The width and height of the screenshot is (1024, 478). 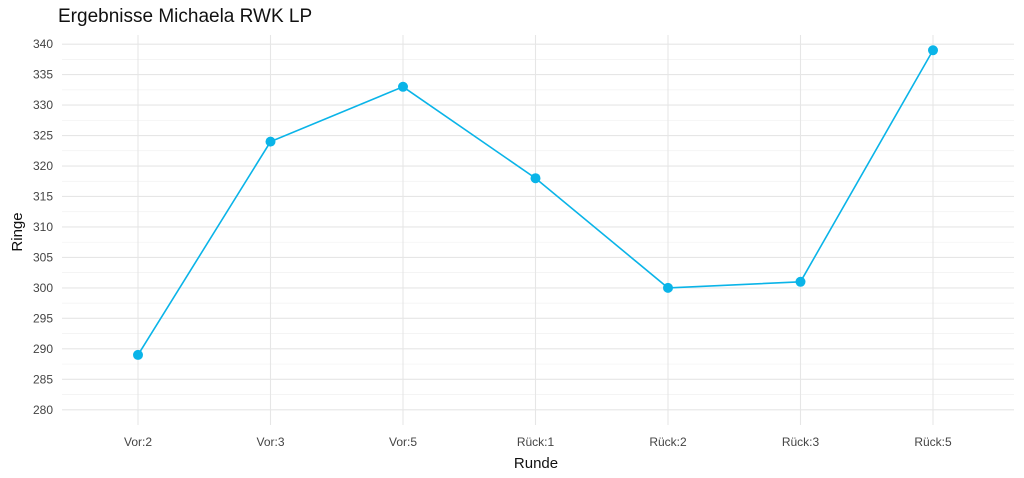 What do you see at coordinates (43, 410) in the screenshot?
I see `y-tick-label: 280` at bounding box center [43, 410].